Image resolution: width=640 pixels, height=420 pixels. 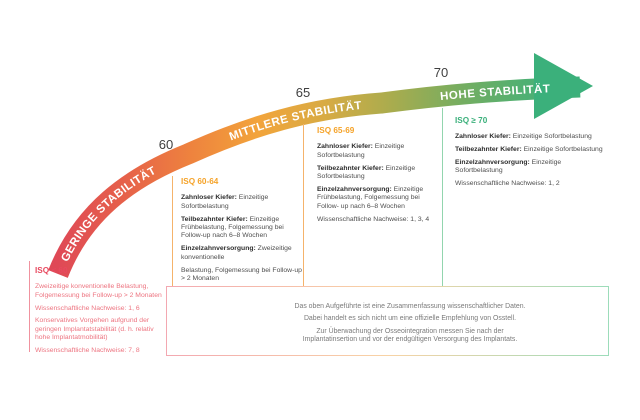 I want to click on disclaimer-box, so click(x=387, y=321).